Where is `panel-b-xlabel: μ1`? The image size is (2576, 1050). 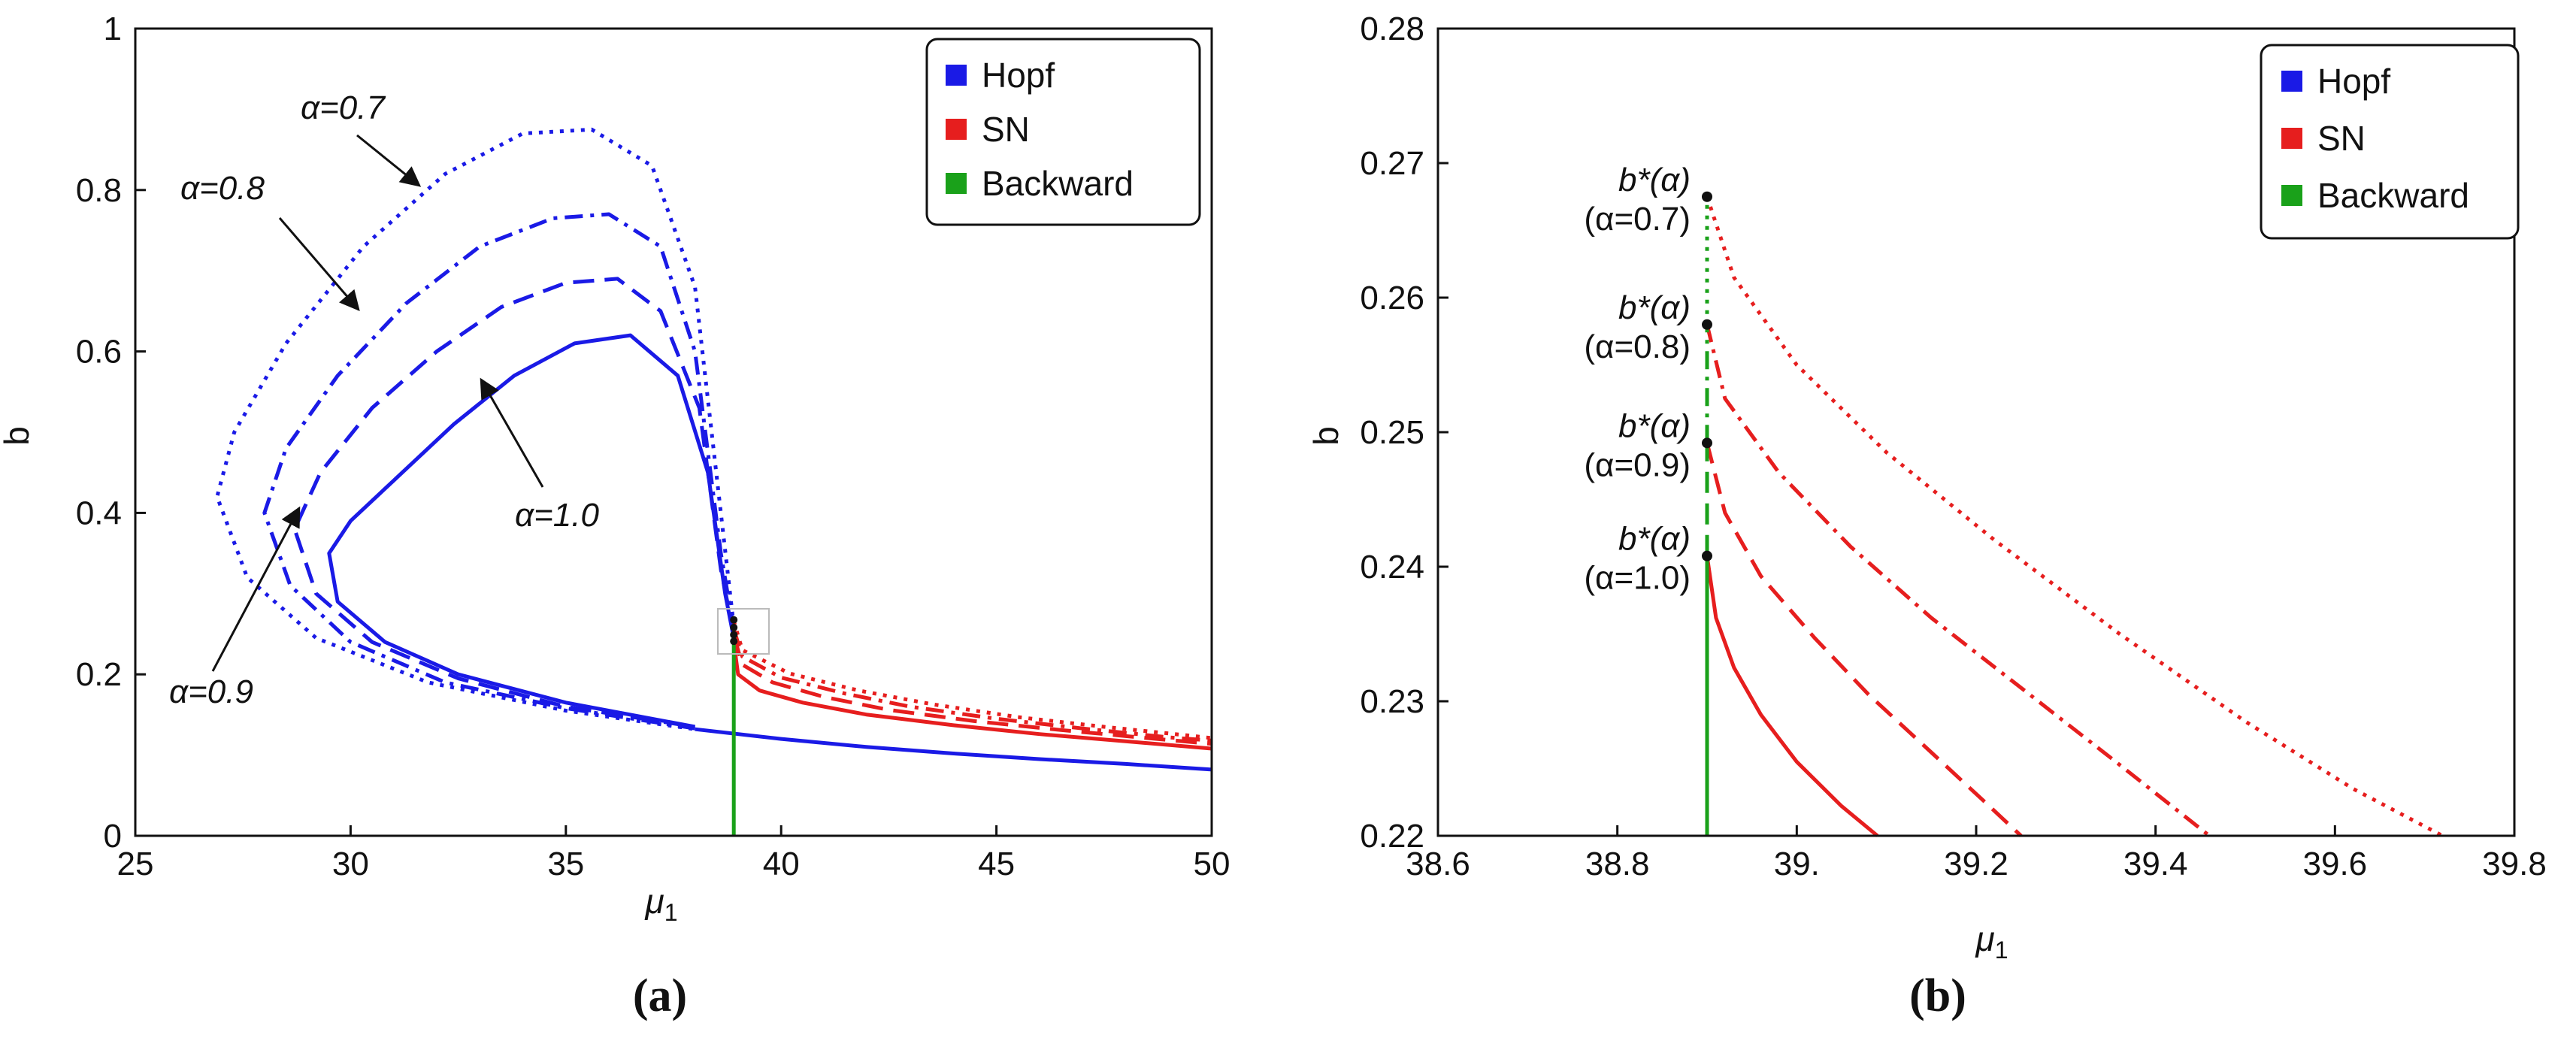 panel-b-xlabel: μ1 is located at coordinates (1991, 941).